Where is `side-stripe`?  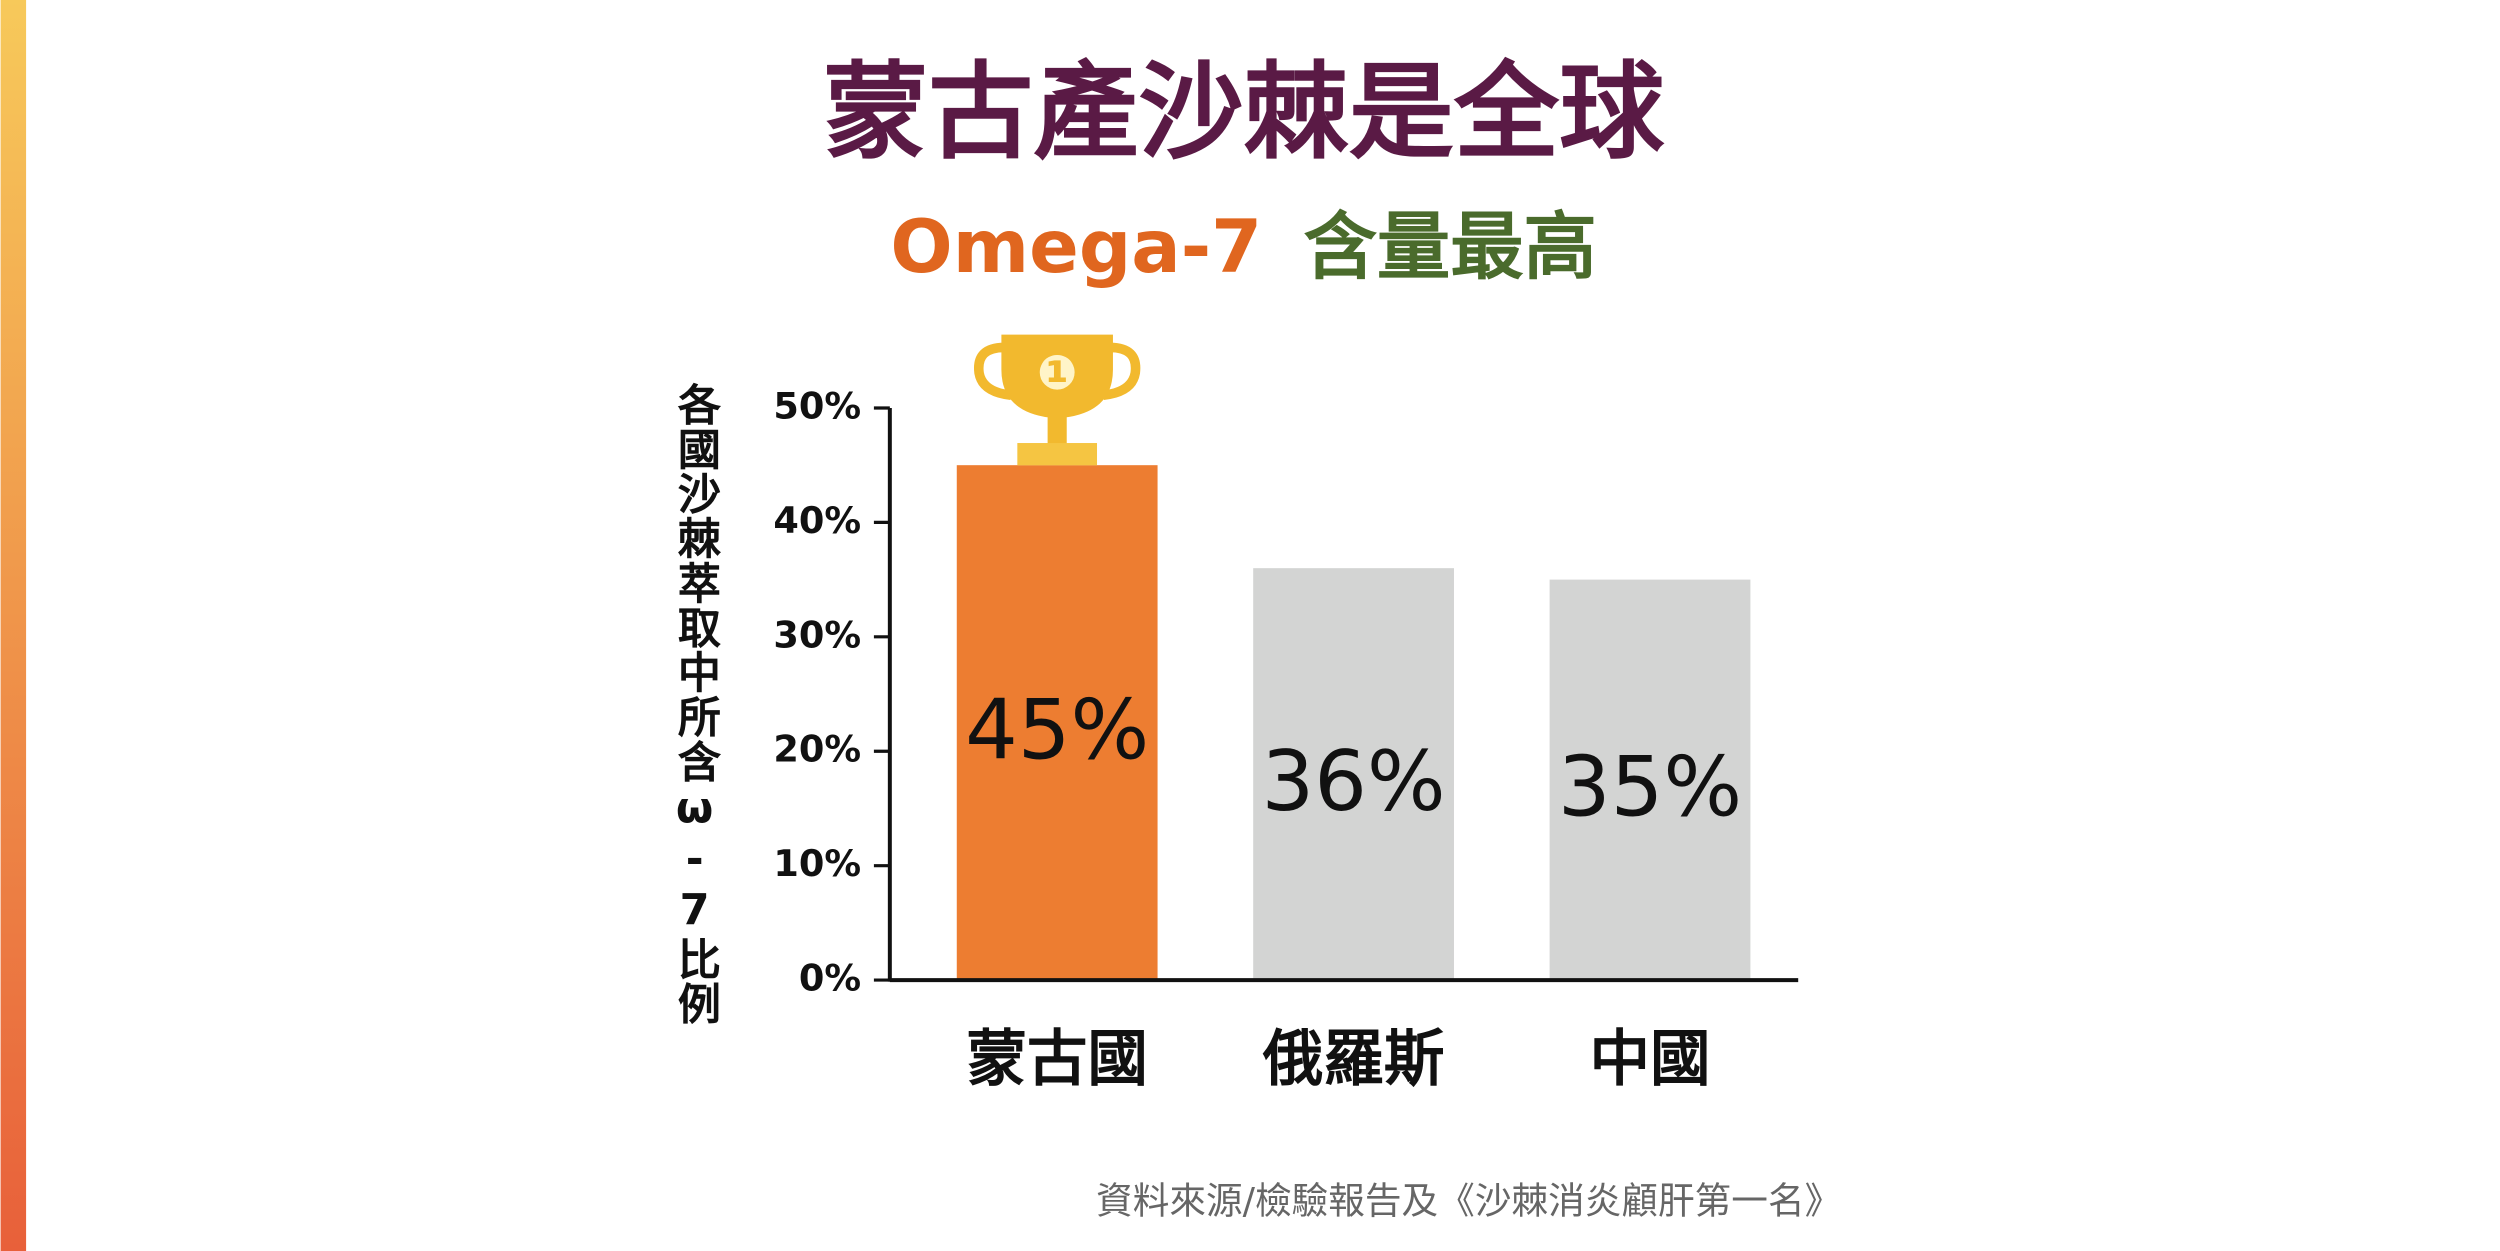 side-stripe is located at coordinates (13, 625).